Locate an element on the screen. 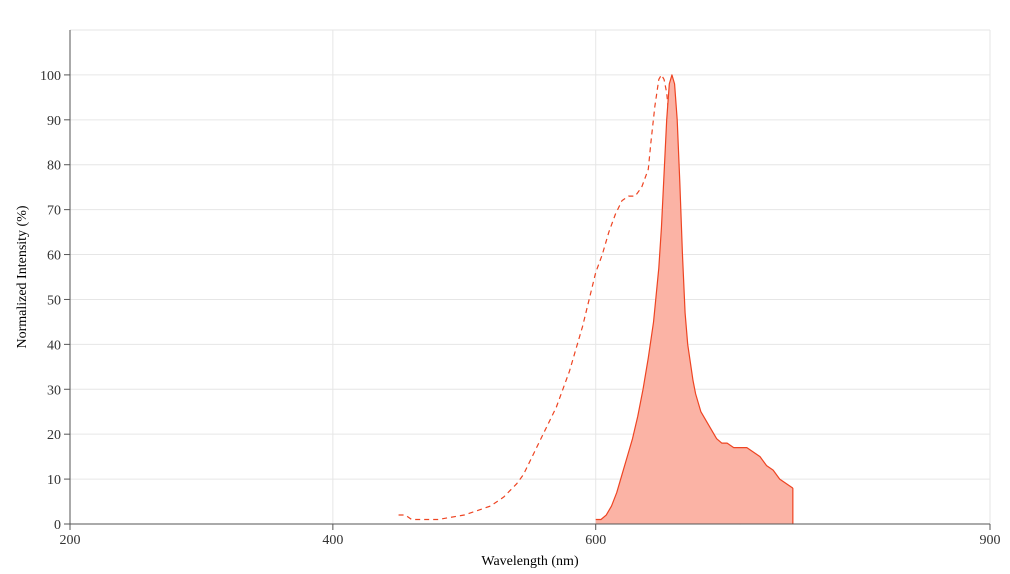 Image resolution: width=1010 pixels, height=574 pixels. y-axis-title: Normalized Intensity (%) is located at coordinates (22, 276).